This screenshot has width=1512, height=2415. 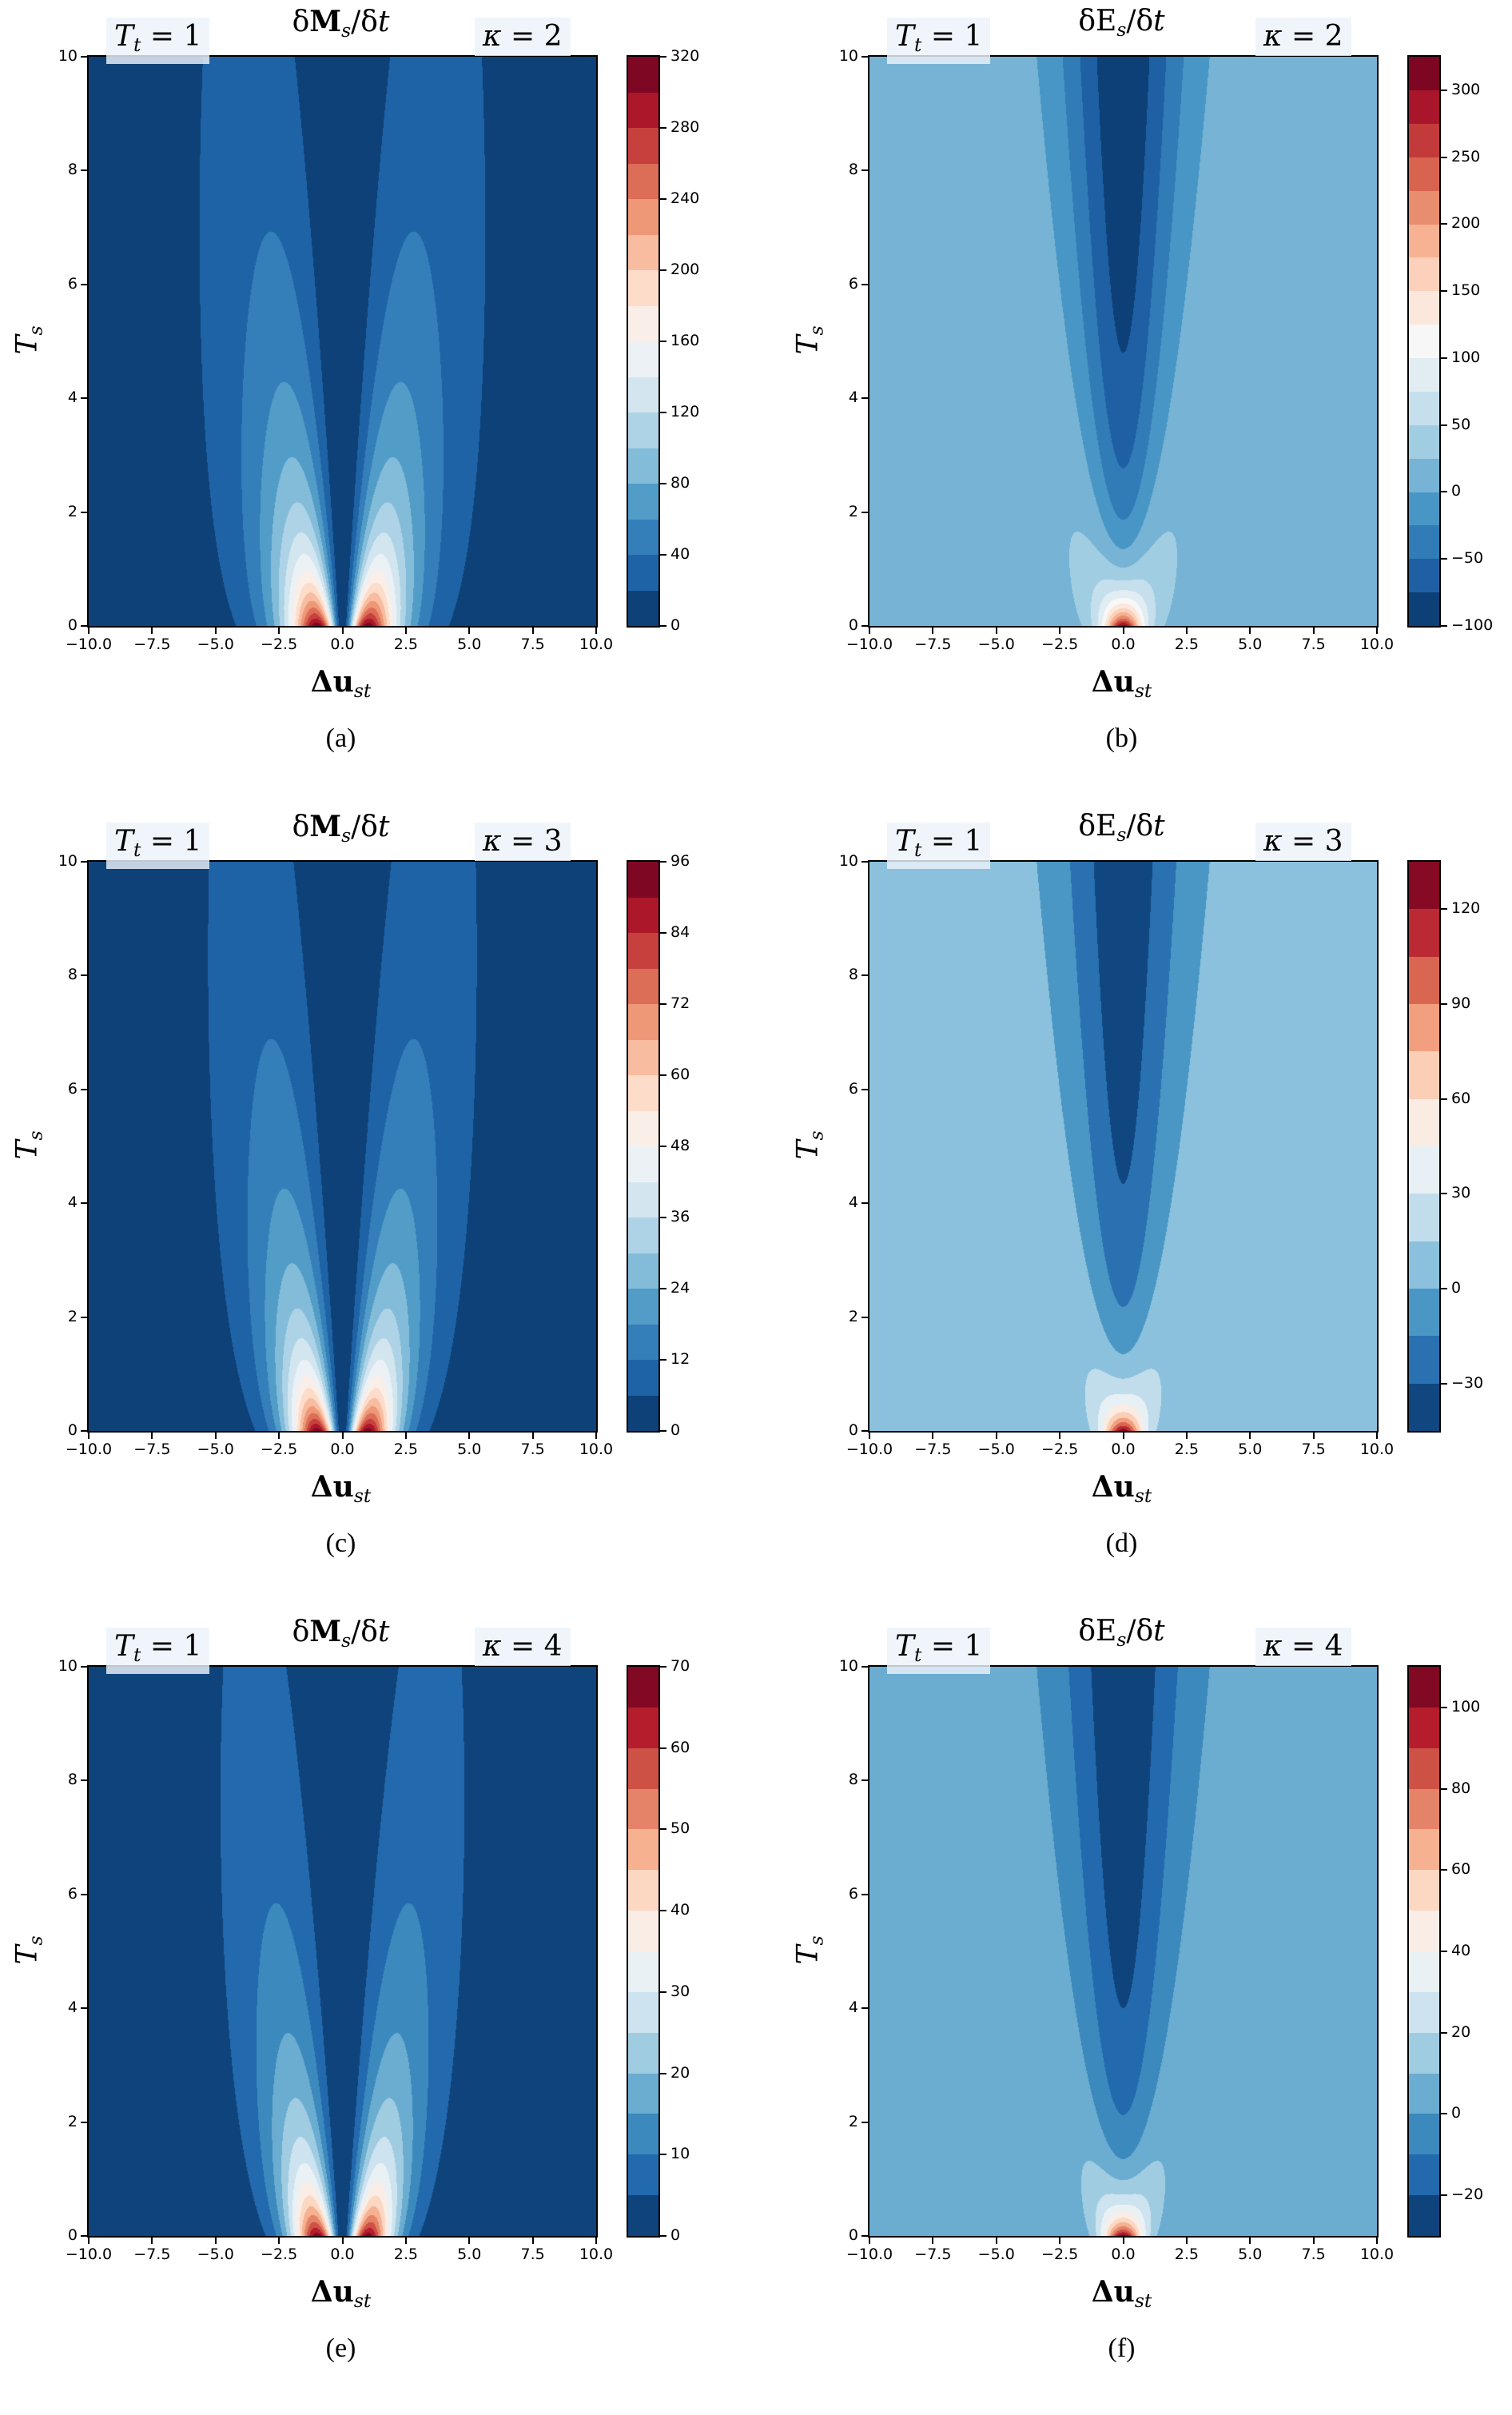 I want to click on y-axis-label: Ts, so click(x=810, y=1144).